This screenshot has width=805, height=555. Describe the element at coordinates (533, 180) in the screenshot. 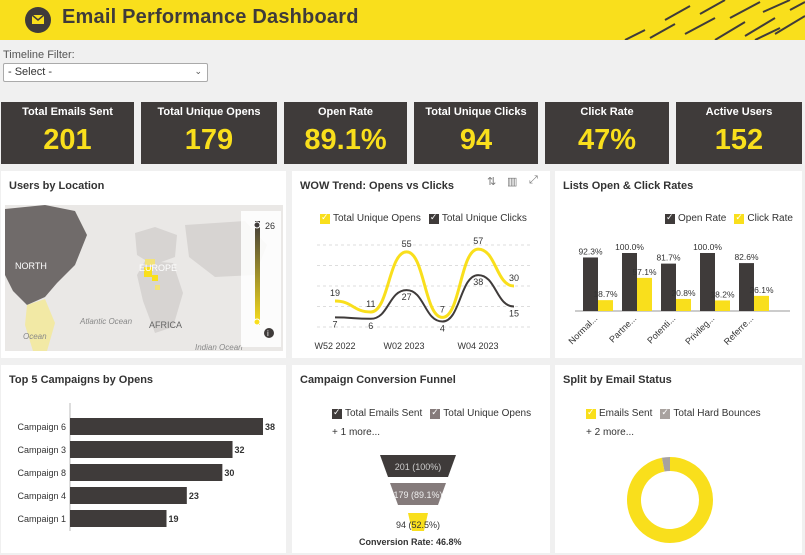

I see `expand-icon: ⤢` at that location.